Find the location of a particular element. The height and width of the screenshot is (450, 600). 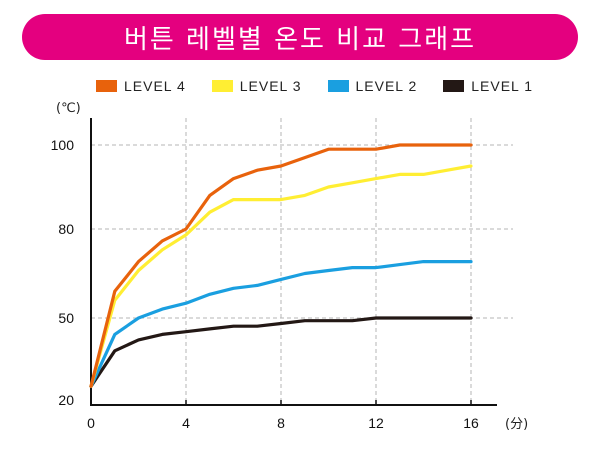

x-tick-label-8: 8 is located at coordinates (281, 423).